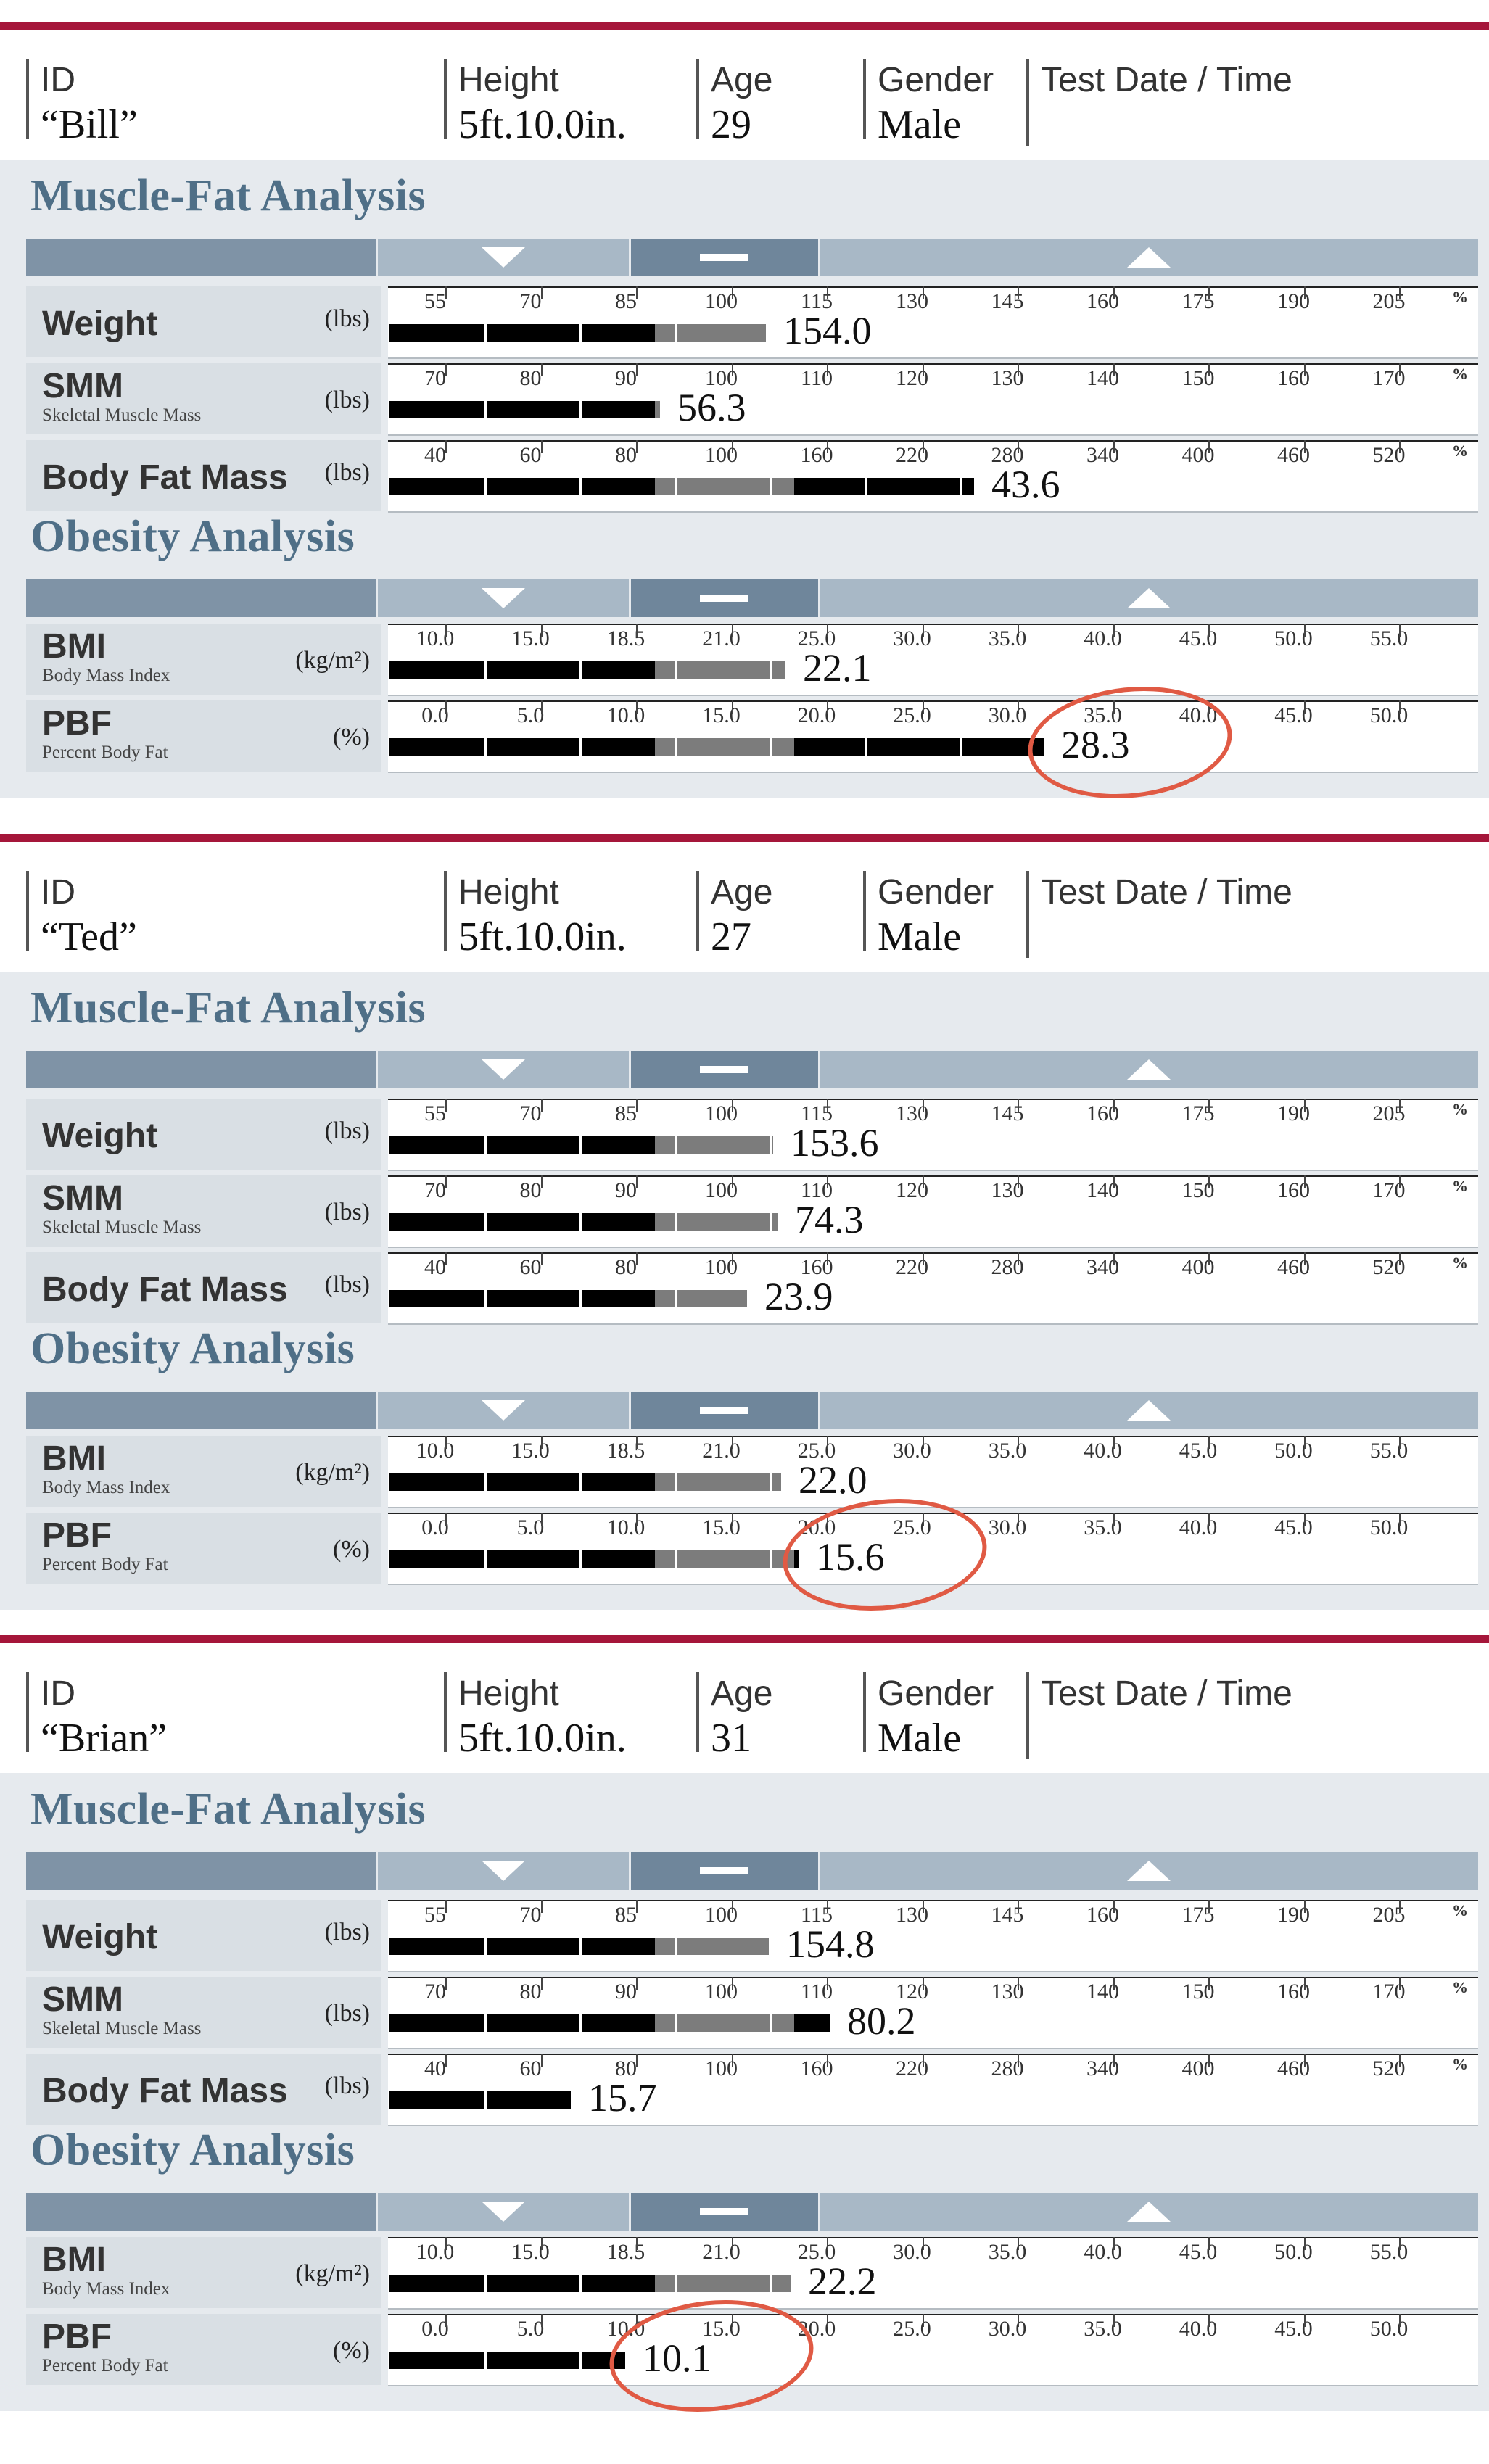 The image size is (1489, 2464). What do you see at coordinates (347, 2085) in the screenshot?
I see `bfm-unit: (lbs)` at bounding box center [347, 2085].